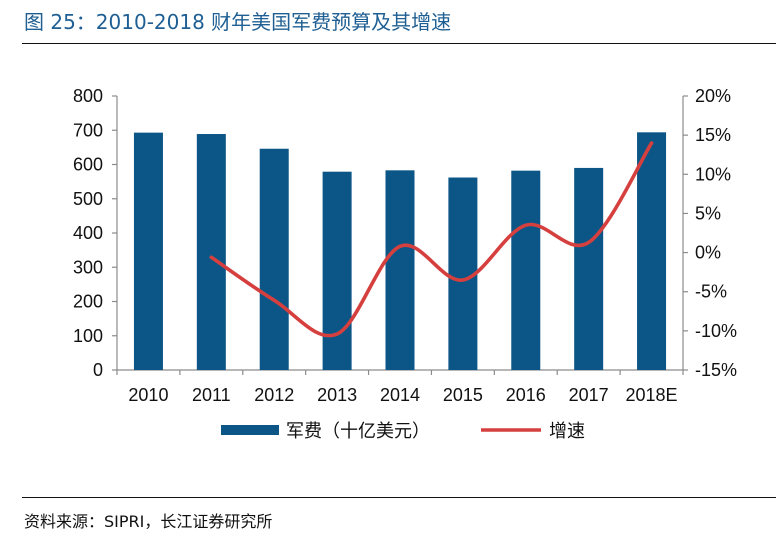  I want to click on legend-label-line: 增速, so click(567, 431).